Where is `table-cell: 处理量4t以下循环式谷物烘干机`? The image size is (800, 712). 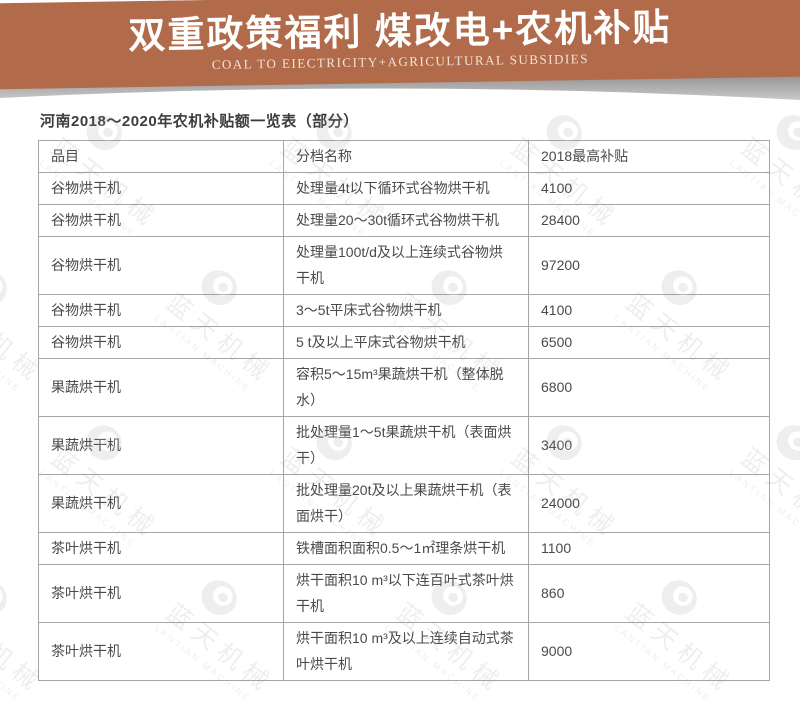
table-cell: 处理量4t以下循环式谷物烘干机 is located at coordinates (406, 188).